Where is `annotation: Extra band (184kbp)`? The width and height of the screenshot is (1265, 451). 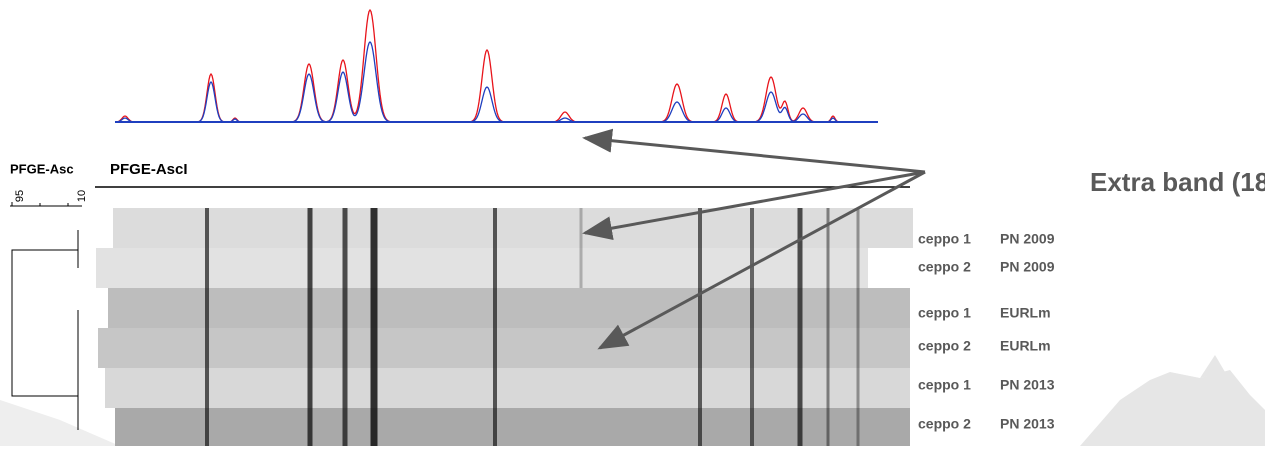
annotation: Extra band (184kbp) is located at coordinates (1177, 182).